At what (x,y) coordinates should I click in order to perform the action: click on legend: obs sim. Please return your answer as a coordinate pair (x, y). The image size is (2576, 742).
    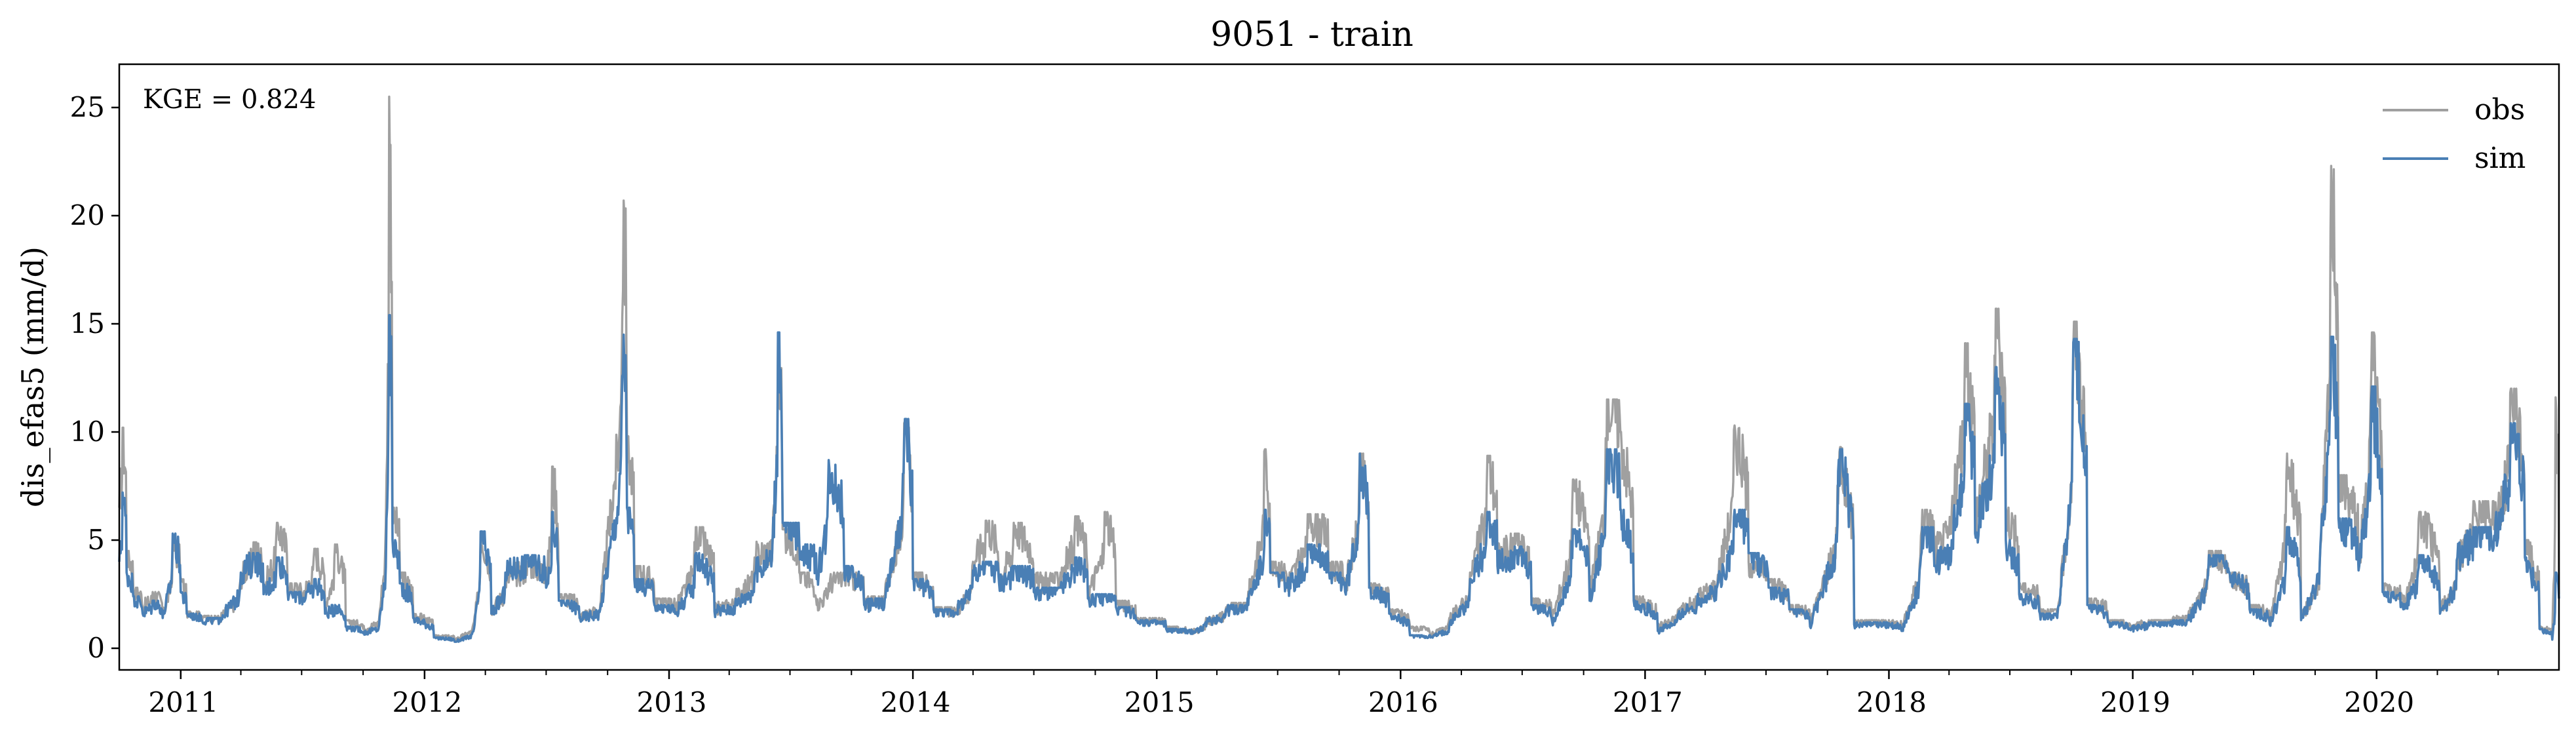
    Looking at the image, I should click on (2454, 134).